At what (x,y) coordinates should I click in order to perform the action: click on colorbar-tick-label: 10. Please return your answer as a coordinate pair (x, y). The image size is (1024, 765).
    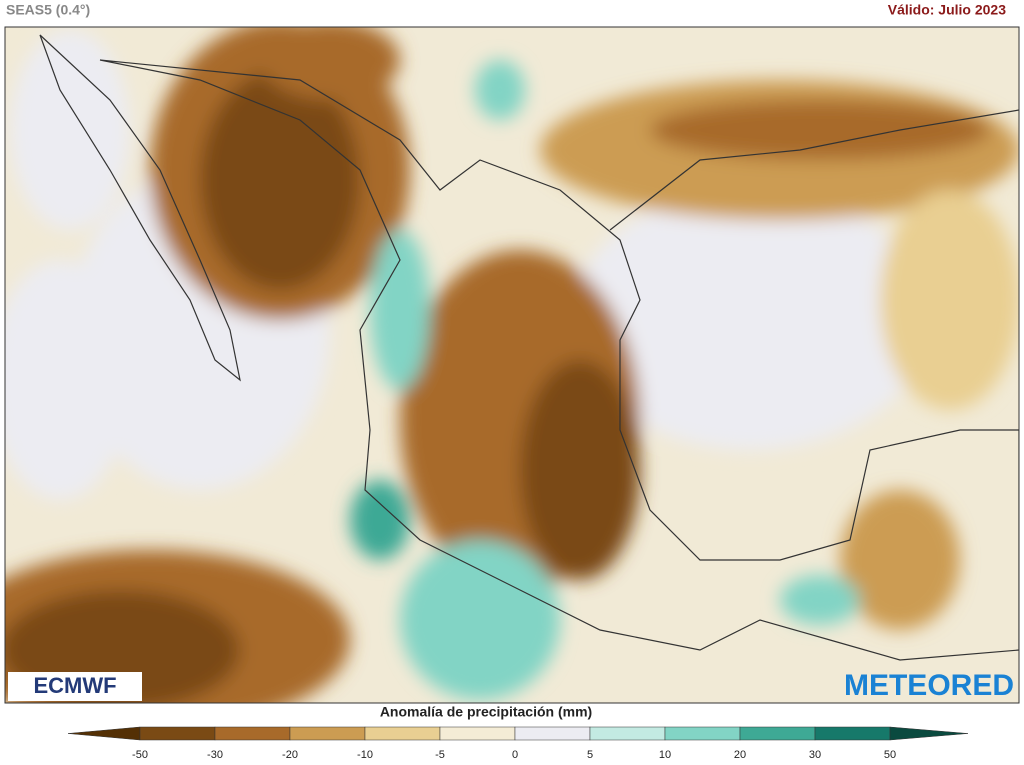
    Looking at the image, I should click on (665, 755).